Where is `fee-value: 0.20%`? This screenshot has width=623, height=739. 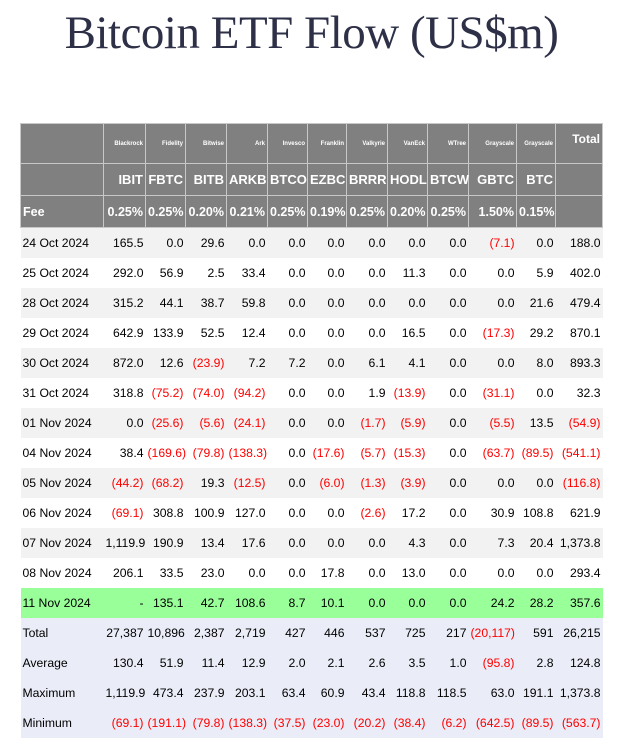 fee-value: 0.20% is located at coordinates (407, 211).